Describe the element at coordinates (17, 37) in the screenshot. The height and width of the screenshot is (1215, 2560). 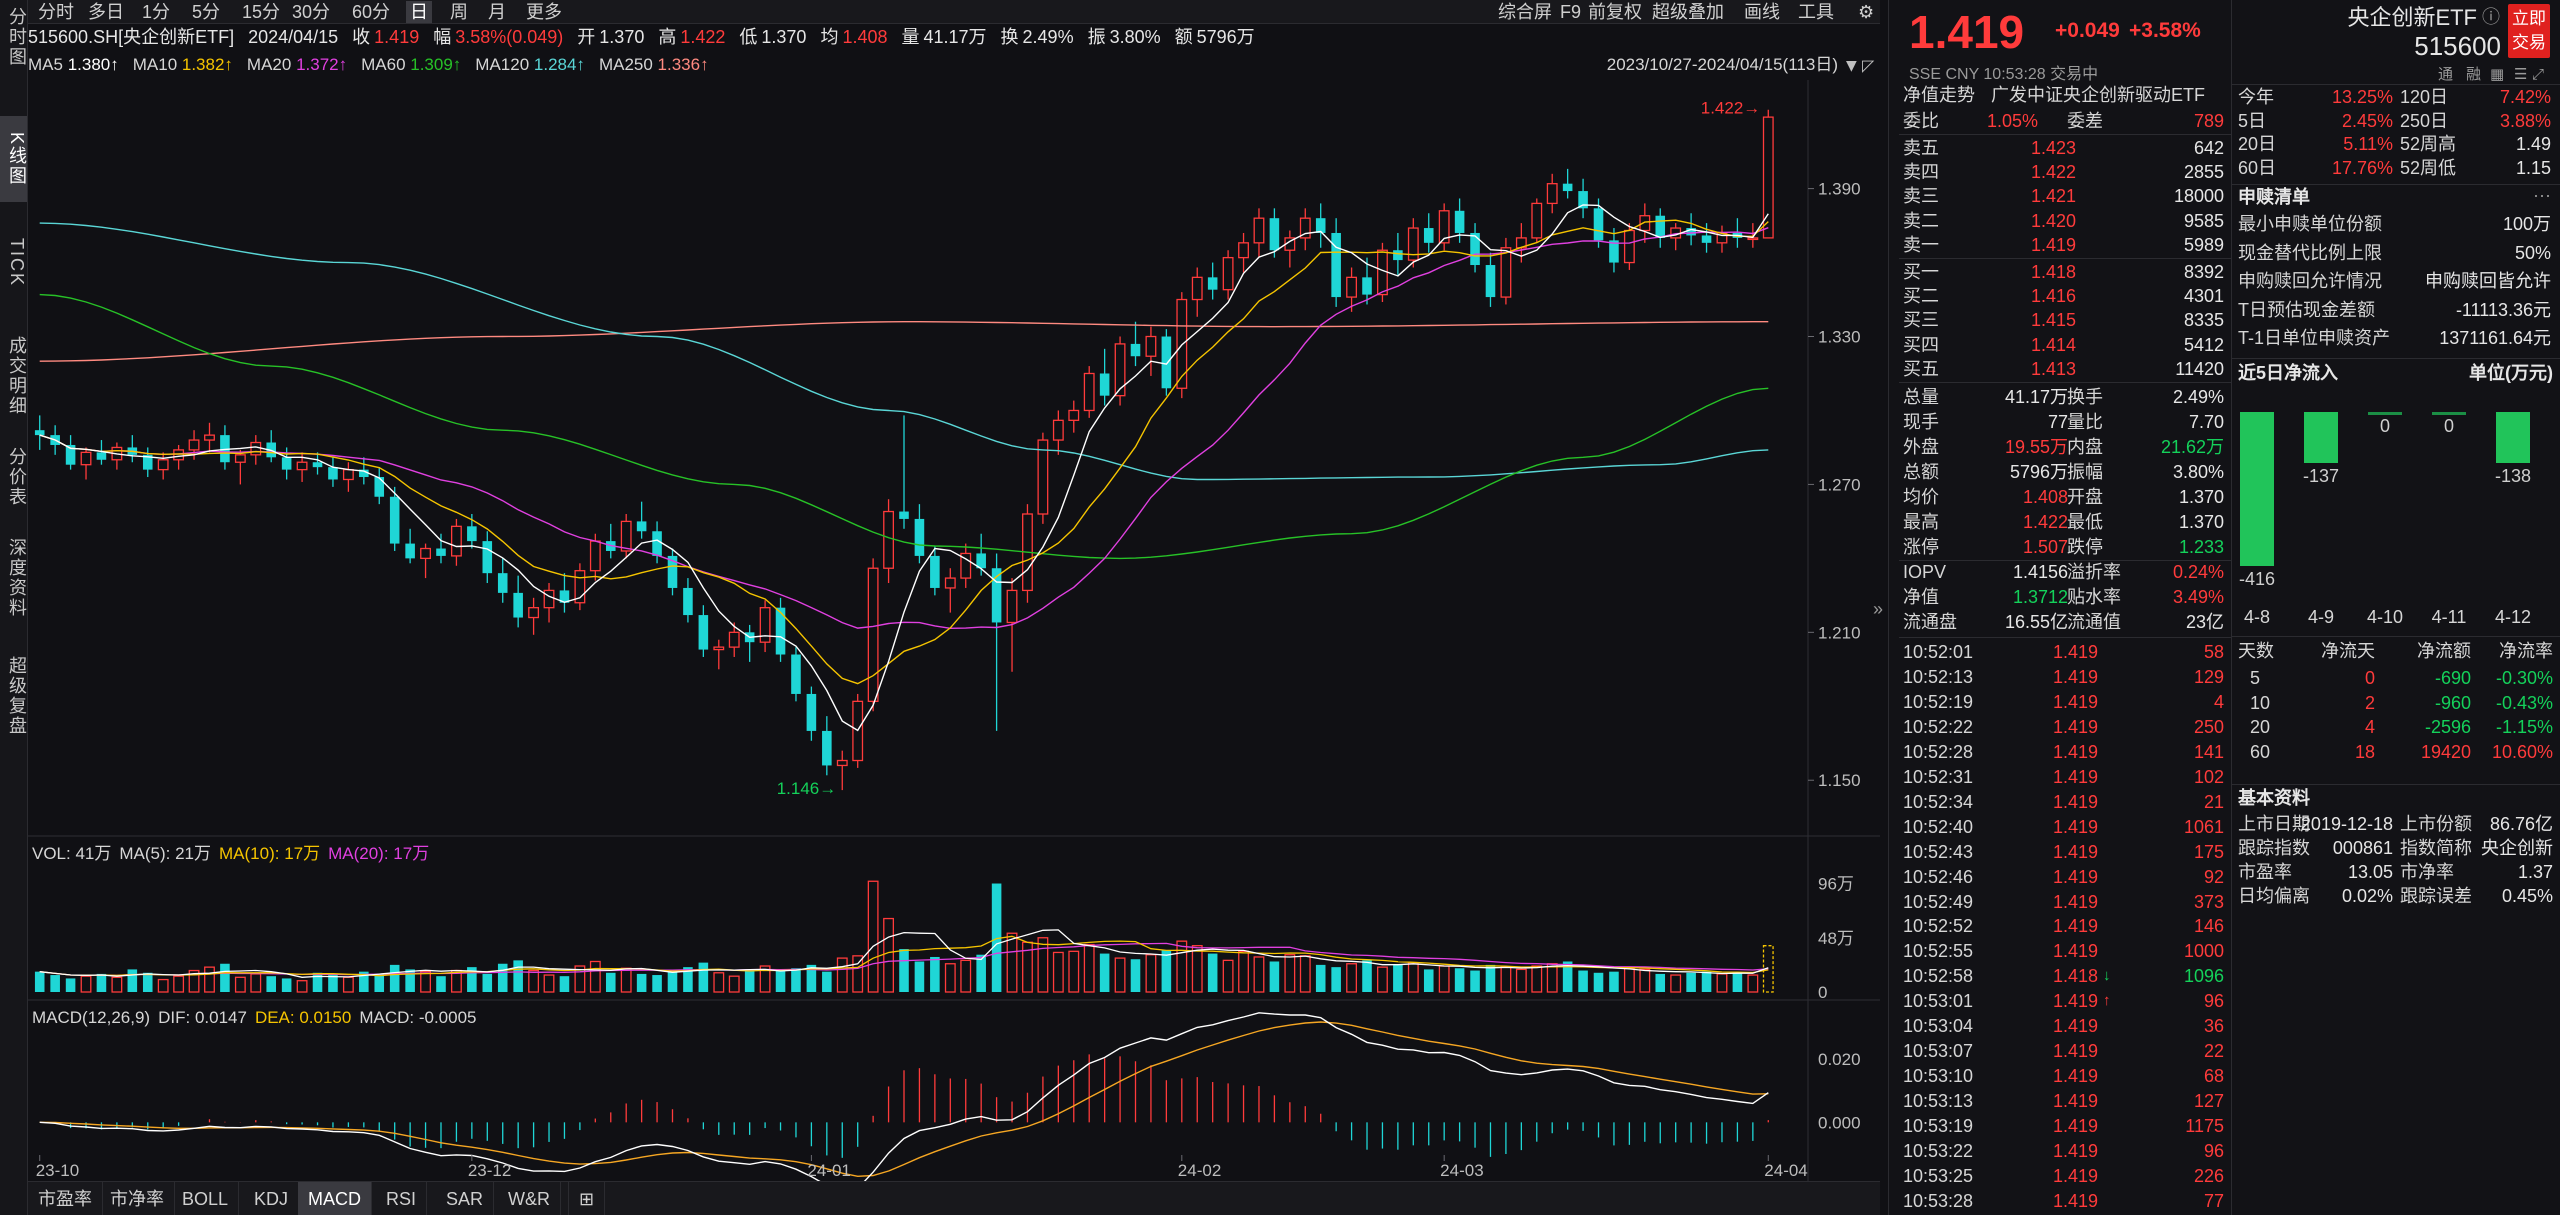
I see `view-nav-0: 分时图` at that location.